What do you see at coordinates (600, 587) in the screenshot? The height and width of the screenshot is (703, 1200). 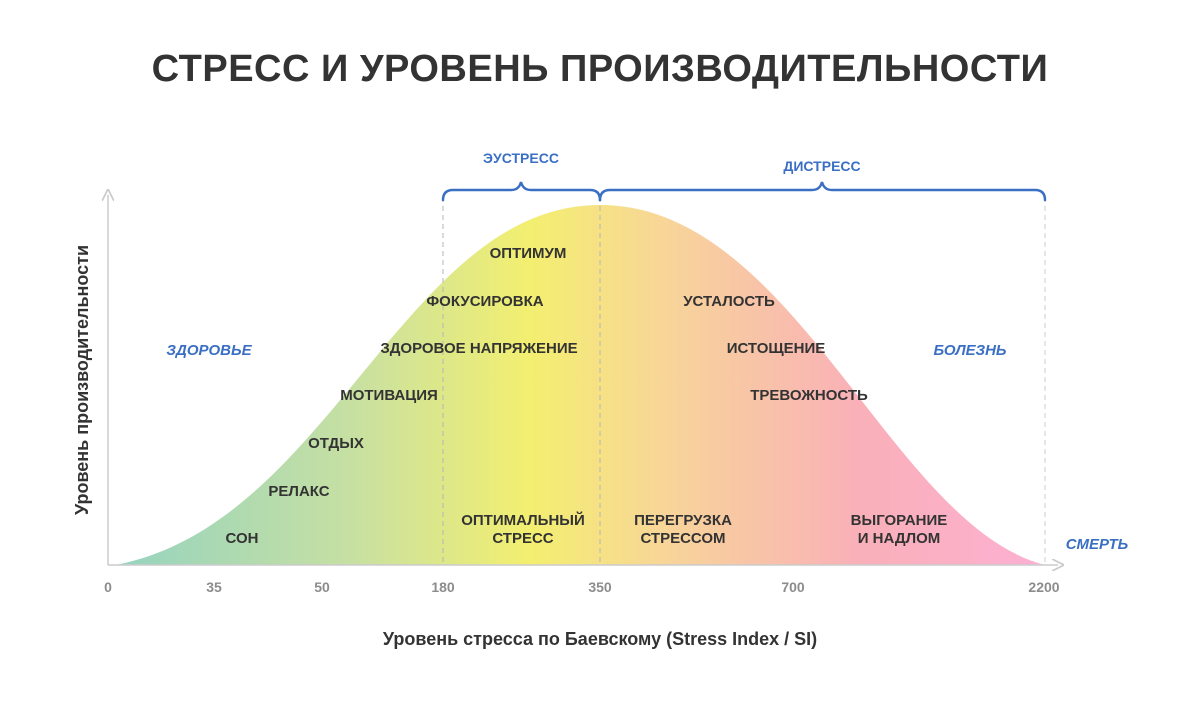 I see `x-tick-label: 350` at bounding box center [600, 587].